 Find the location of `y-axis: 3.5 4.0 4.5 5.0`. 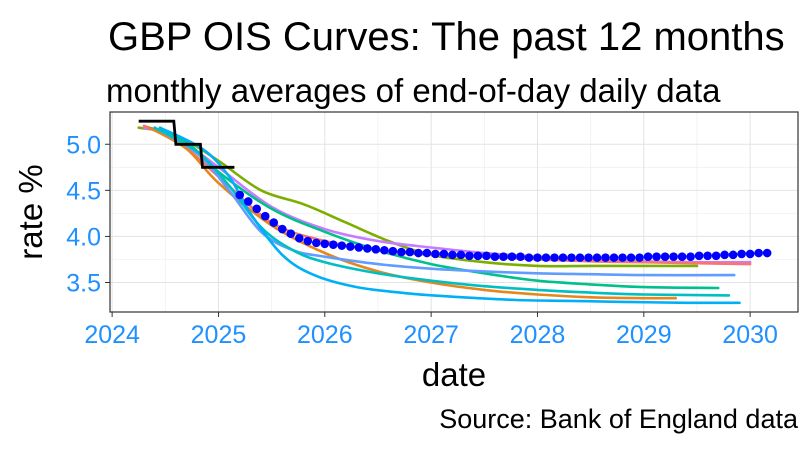

y-axis: 3.5 4.0 4.5 5.0 is located at coordinates (88, 214).